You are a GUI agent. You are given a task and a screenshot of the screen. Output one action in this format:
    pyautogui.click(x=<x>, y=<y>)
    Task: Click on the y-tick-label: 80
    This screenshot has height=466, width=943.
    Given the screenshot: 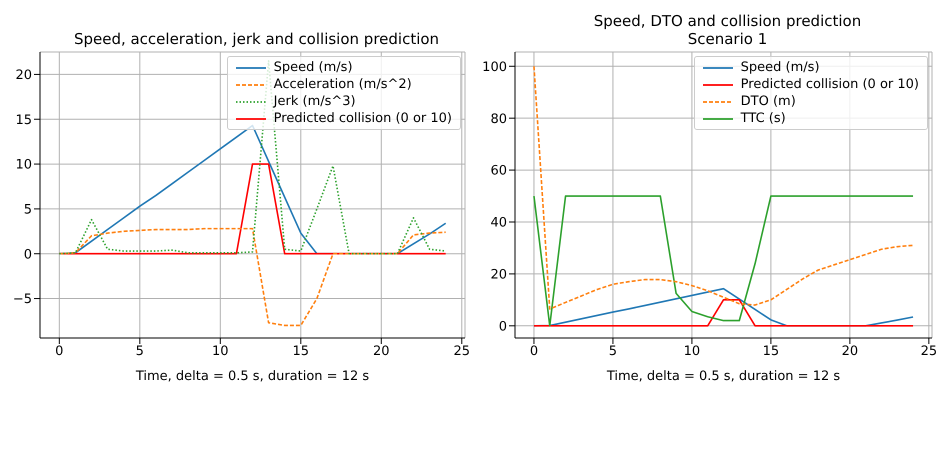 What is the action you would take?
    pyautogui.click(x=498, y=119)
    